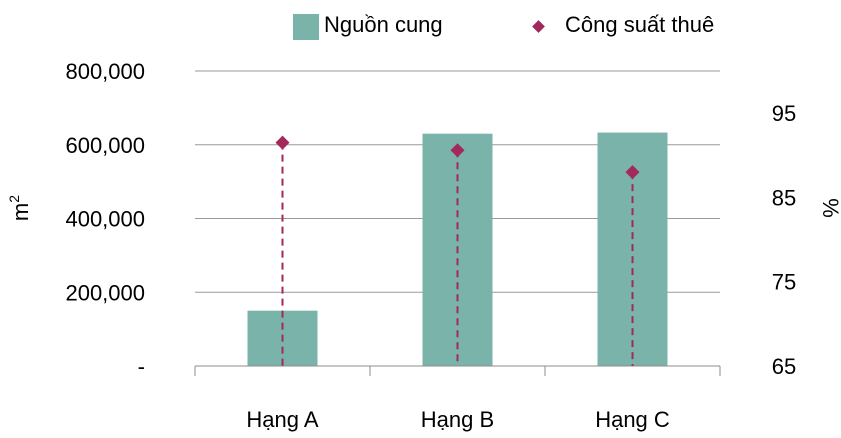  What do you see at coordinates (829, 208) in the screenshot?
I see `right-axis-label: %` at bounding box center [829, 208].